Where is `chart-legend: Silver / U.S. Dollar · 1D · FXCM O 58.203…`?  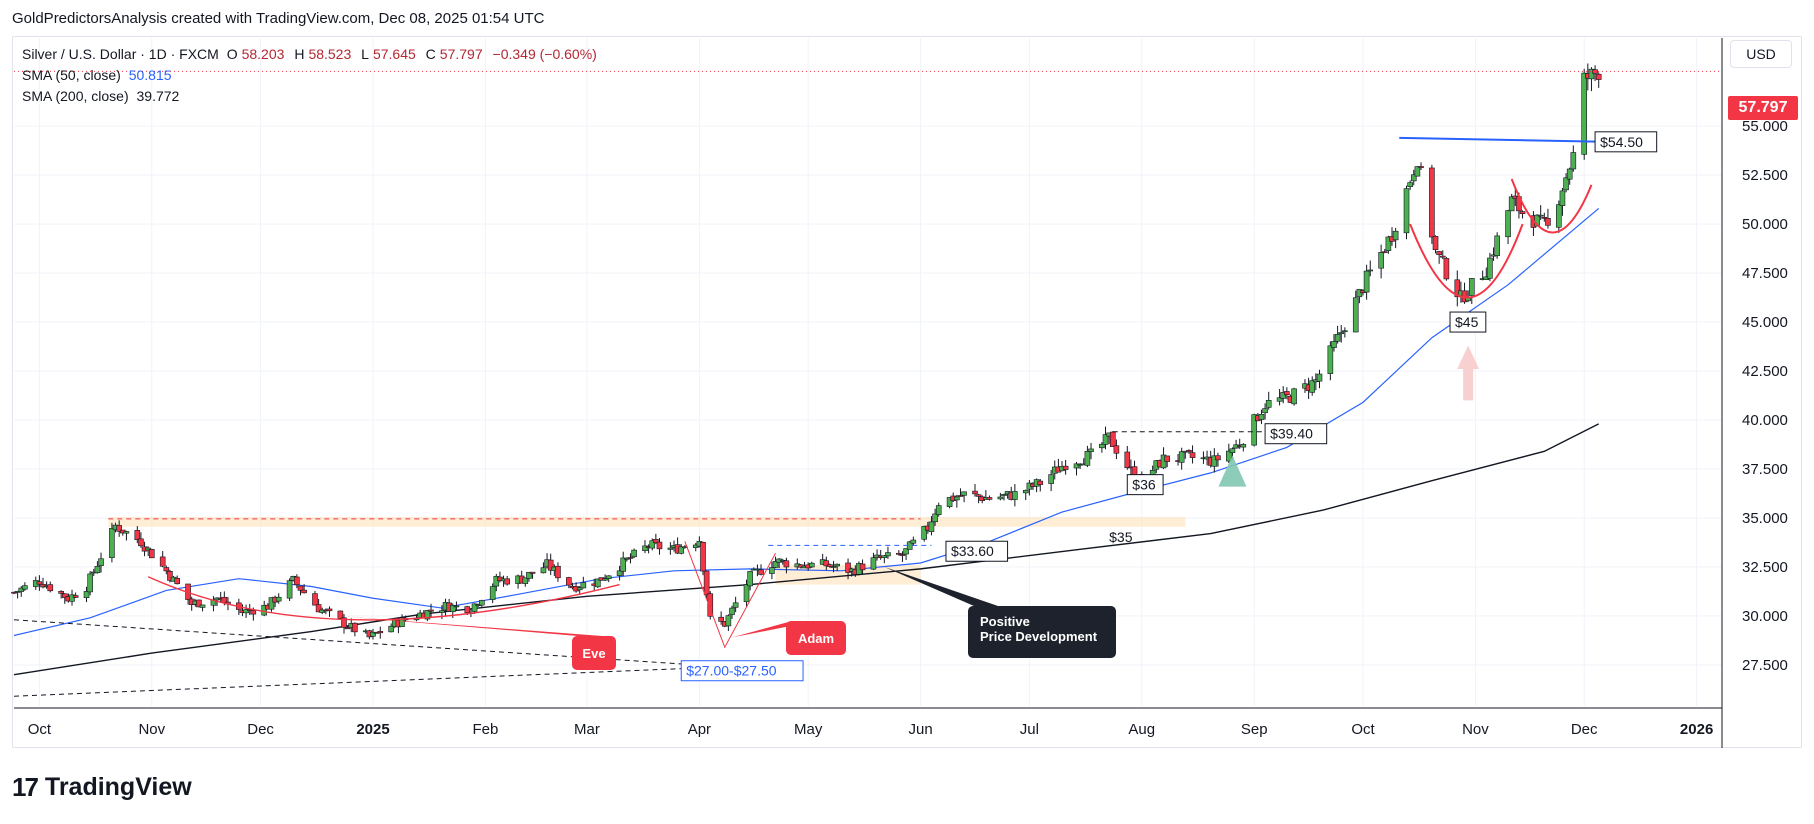
chart-legend: Silver / U.S. Dollar · 1D · FXCM O 58.203… is located at coordinates (312, 75).